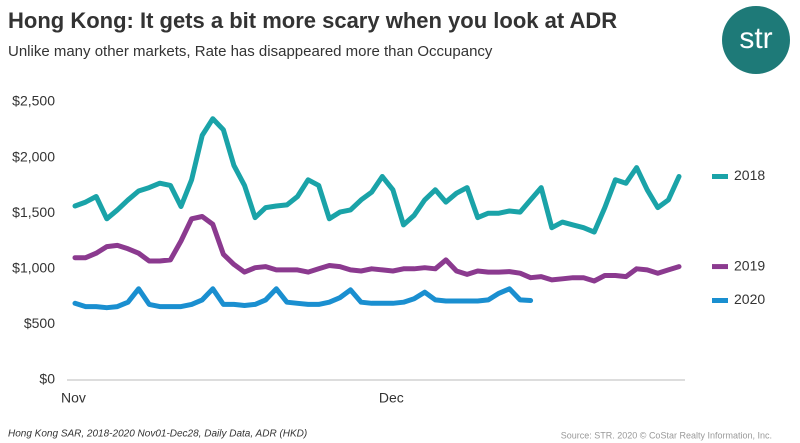 The height and width of the screenshot is (443, 800). Describe the element at coordinates (47, 379) in the screenshot. I see `y-tick-label: $0` at that location.